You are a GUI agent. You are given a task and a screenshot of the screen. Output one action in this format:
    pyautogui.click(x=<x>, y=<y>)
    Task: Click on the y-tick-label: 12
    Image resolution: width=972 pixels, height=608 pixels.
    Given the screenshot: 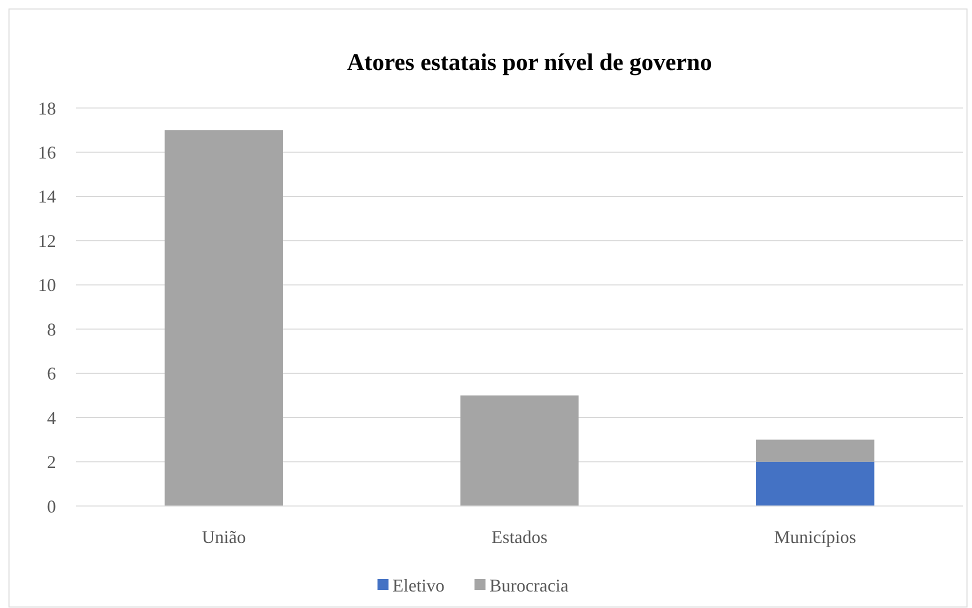 What is the action you would take?
    pyautogui.click(x=47, y=240)
    